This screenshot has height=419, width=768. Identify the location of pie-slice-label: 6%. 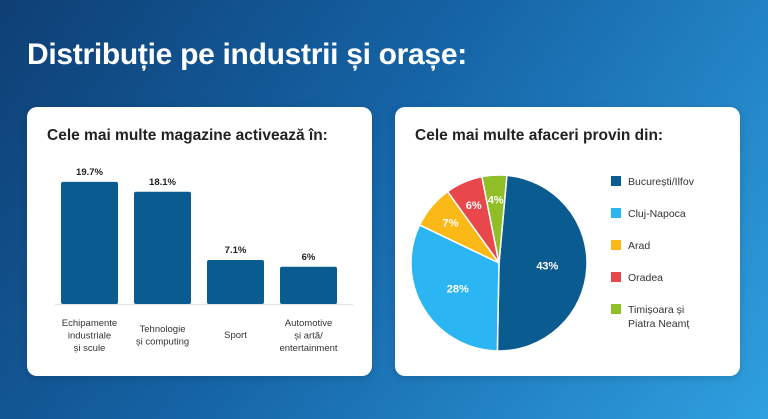
(474, 206).